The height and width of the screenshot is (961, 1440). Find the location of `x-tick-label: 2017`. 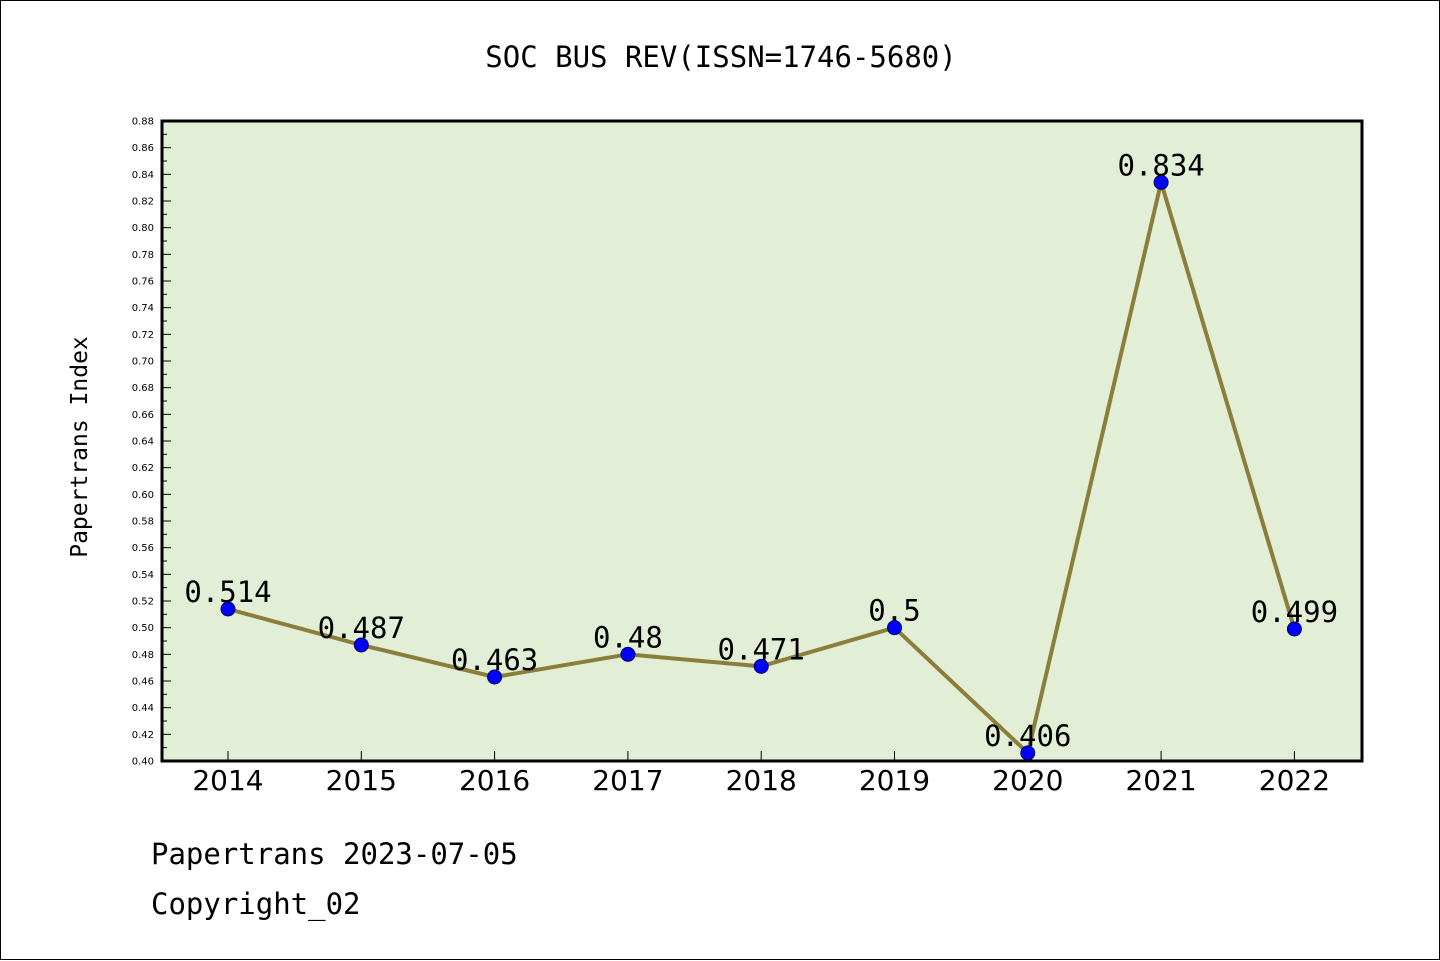

x-tick-label: 2017 is located at coordinates (627, 780).